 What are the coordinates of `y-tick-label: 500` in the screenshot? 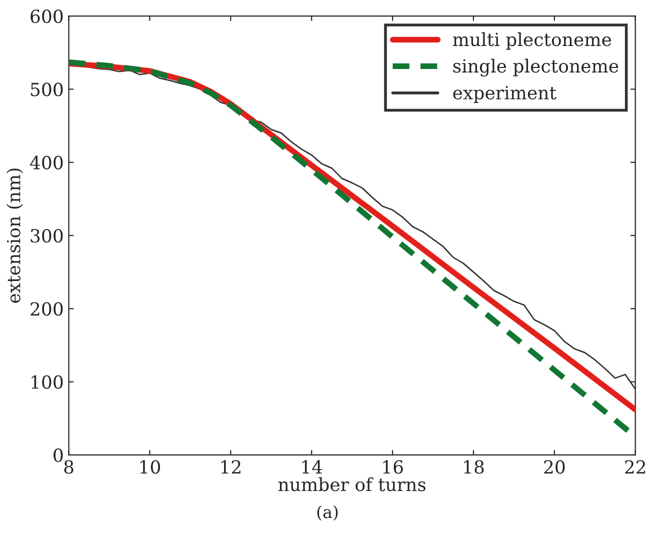 It's located at (46, 89).